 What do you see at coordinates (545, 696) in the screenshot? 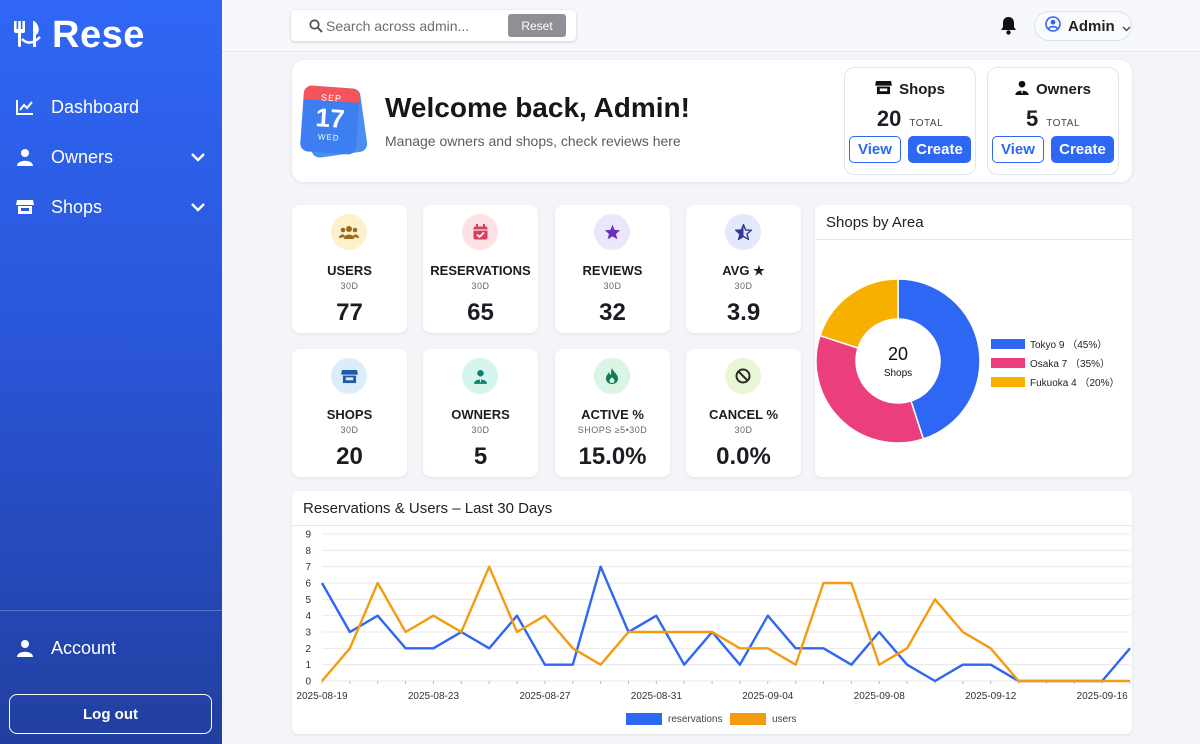
I see `x-tick-label: 2025-08-27` at bounding box center [545, 696].